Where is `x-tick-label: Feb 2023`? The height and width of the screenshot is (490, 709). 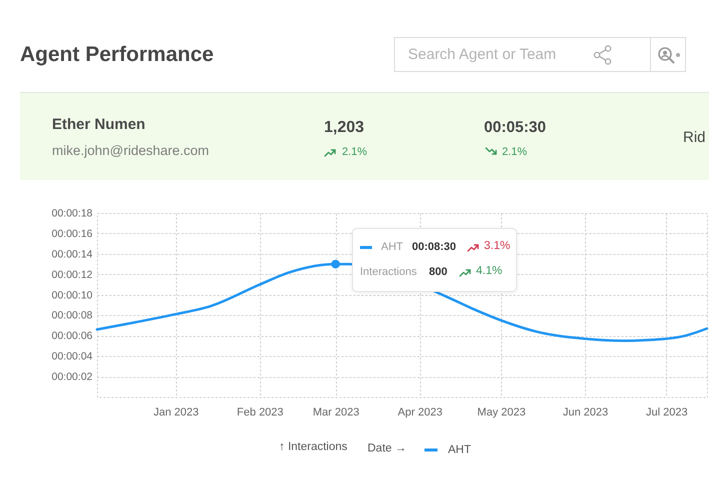 x-tick-label: Feb 2023 is located at coordinates (260, 412).